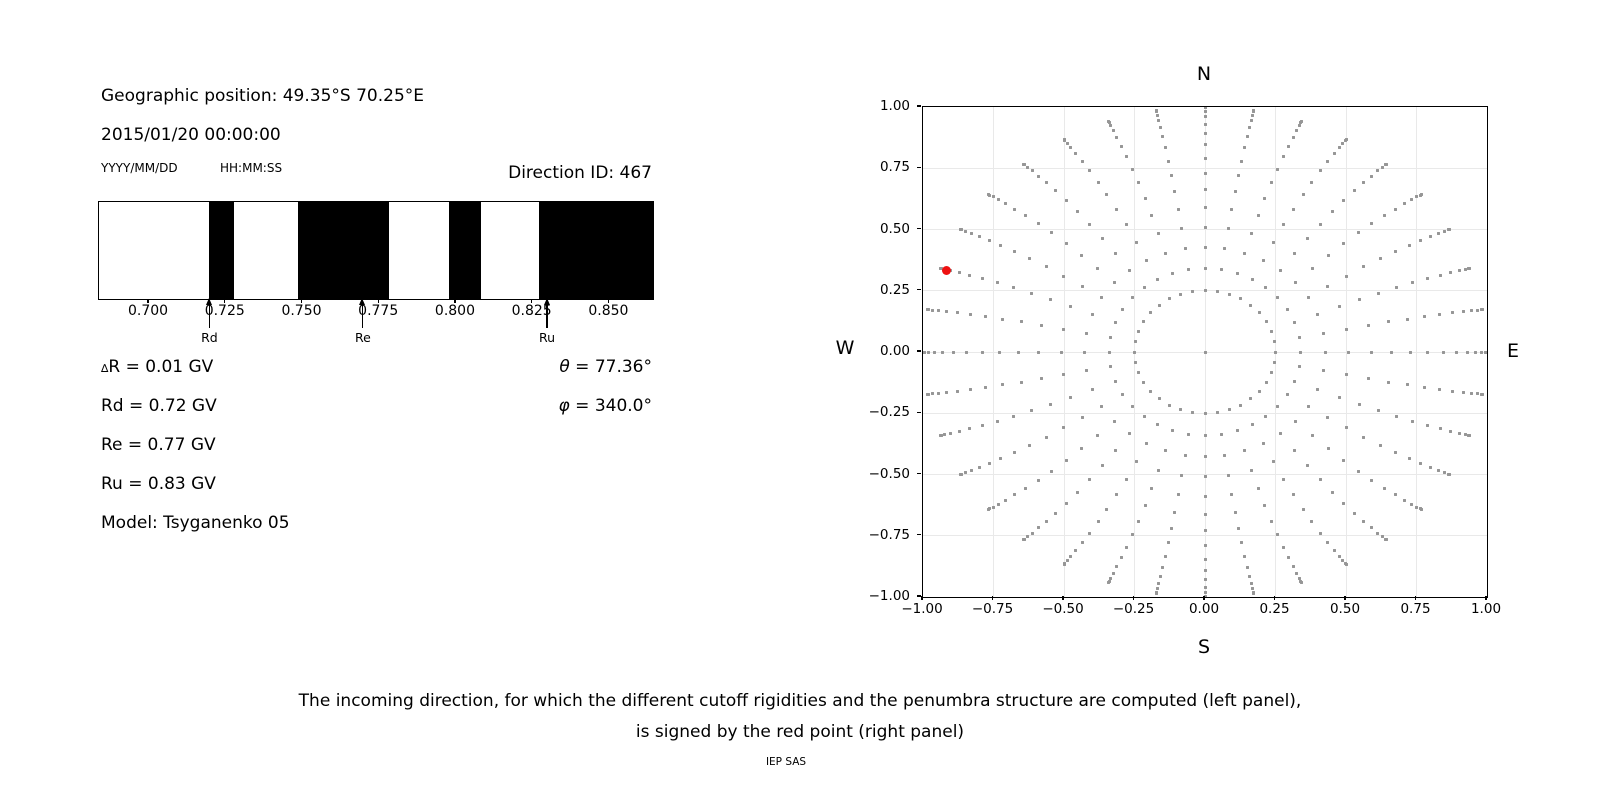  I want to click on penumbra-forbidden-band, so click(343, 250).